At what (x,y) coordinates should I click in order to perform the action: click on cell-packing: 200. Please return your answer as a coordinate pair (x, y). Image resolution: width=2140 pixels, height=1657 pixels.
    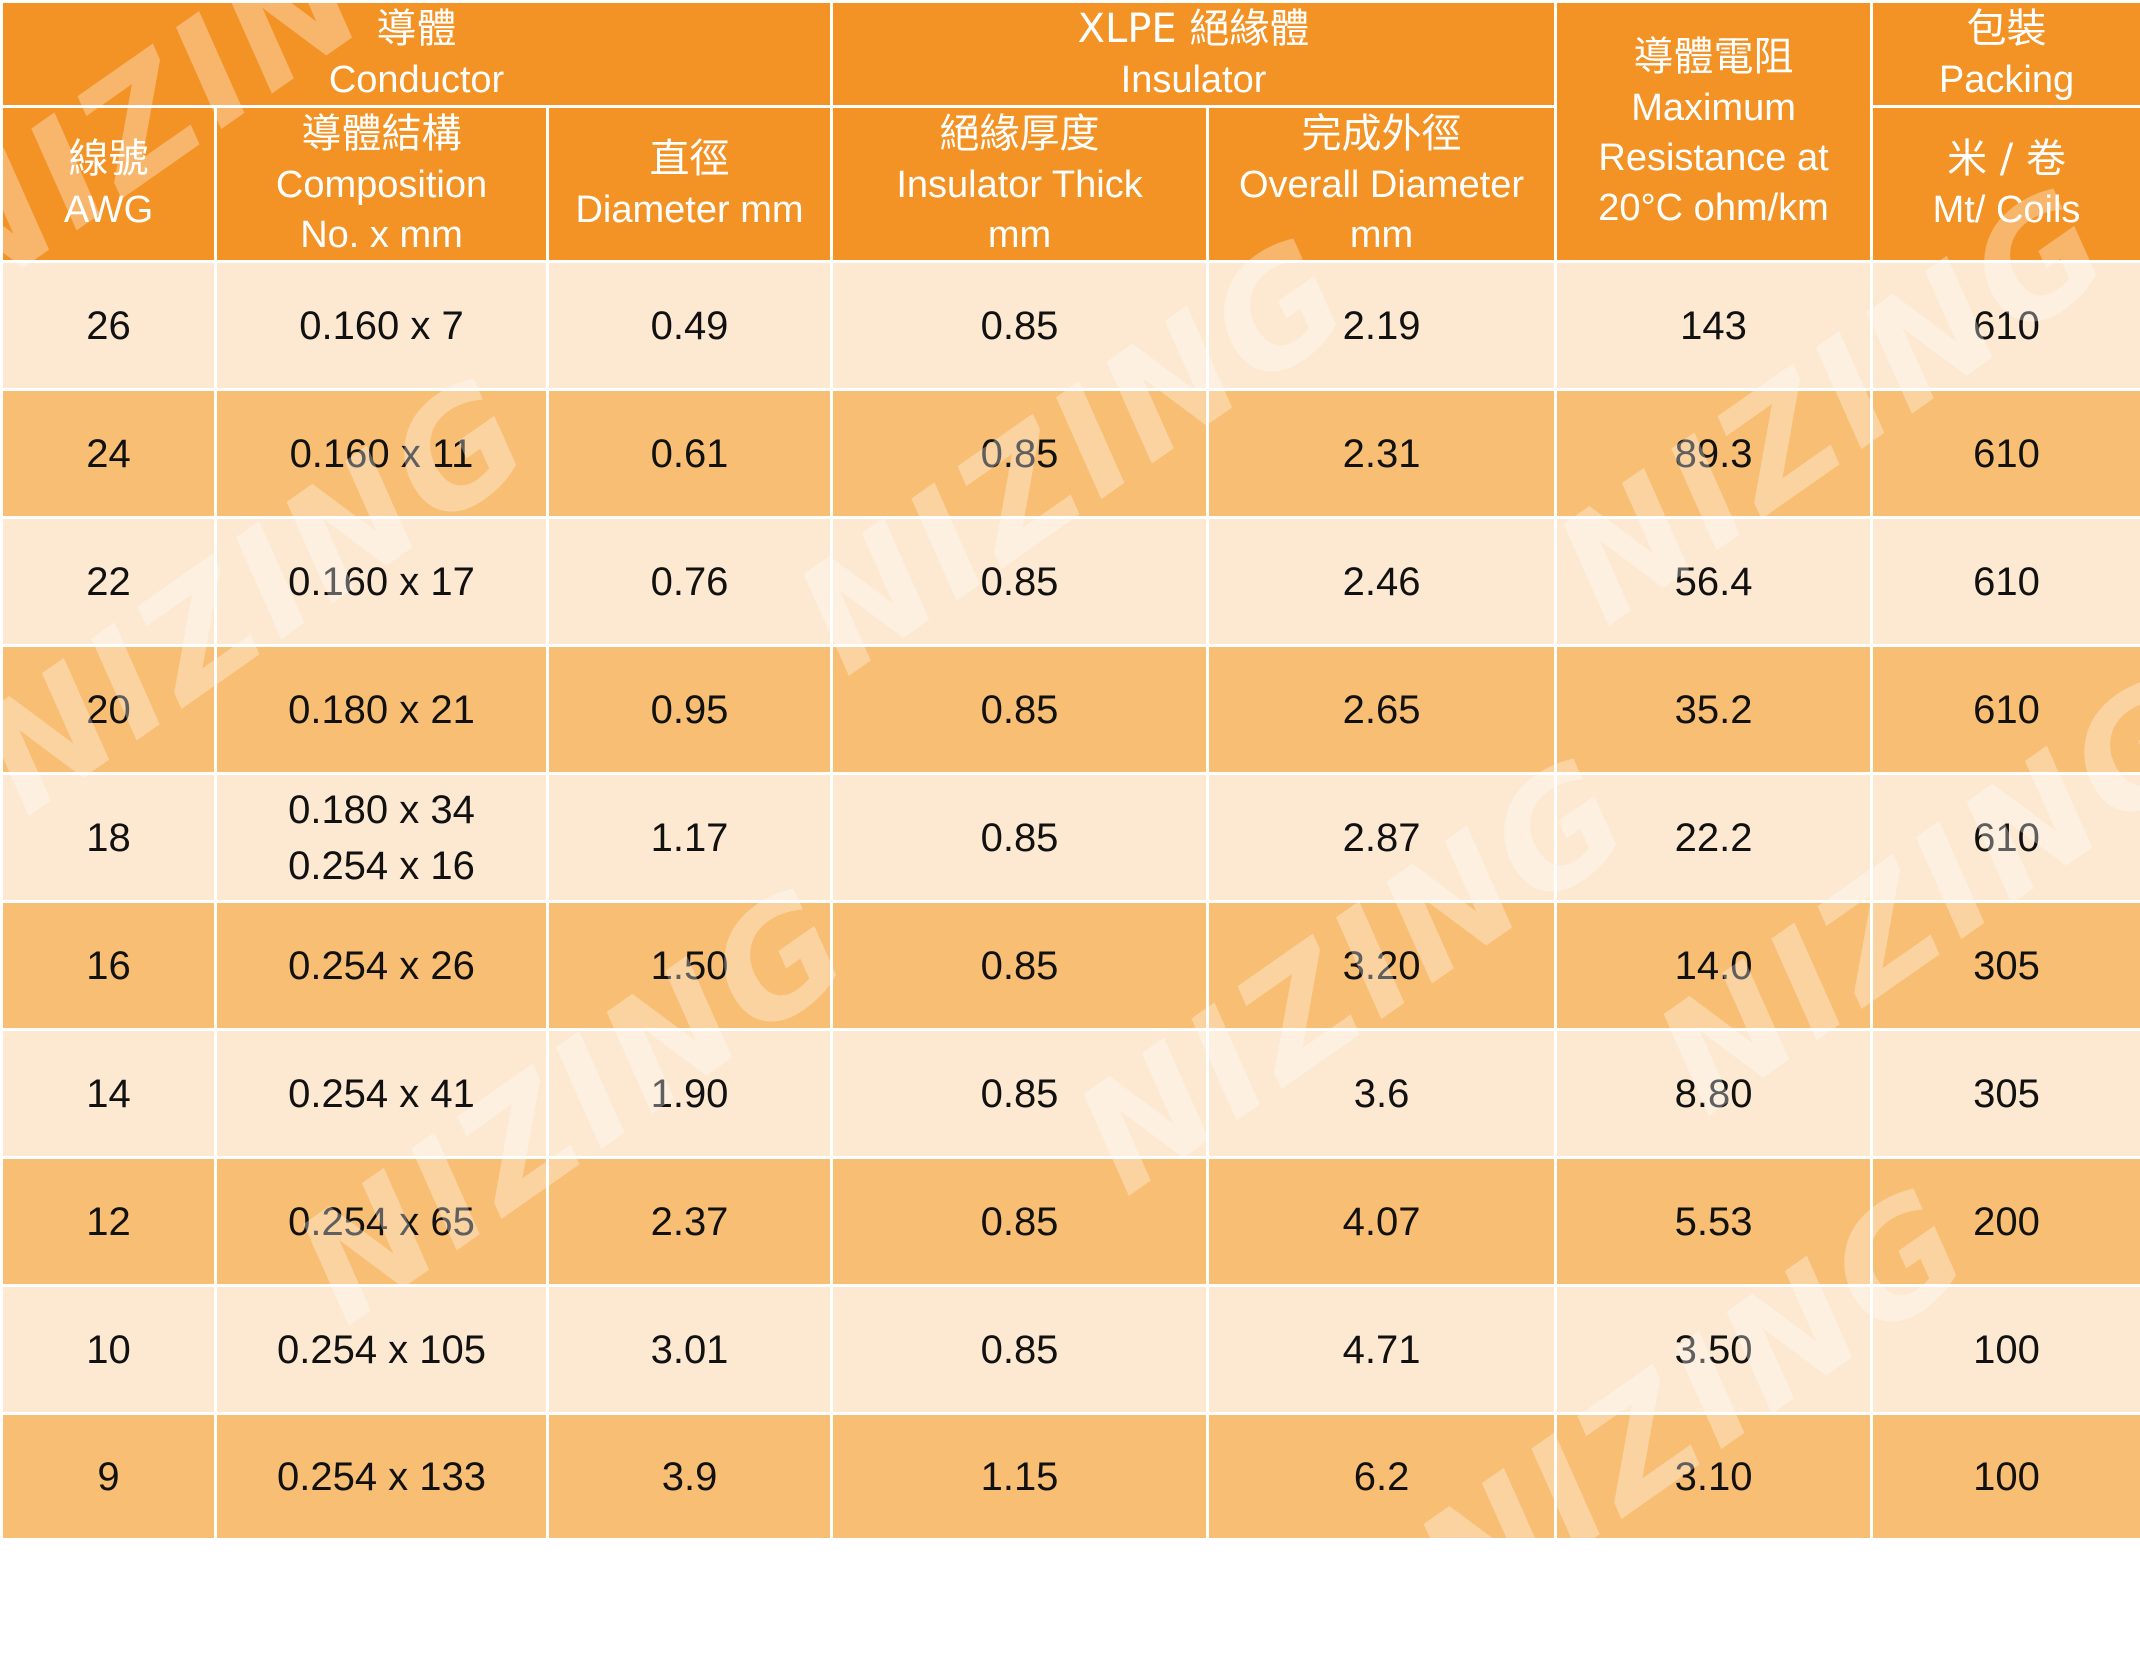
    Looking at the image, I should click on (2006, 1222).